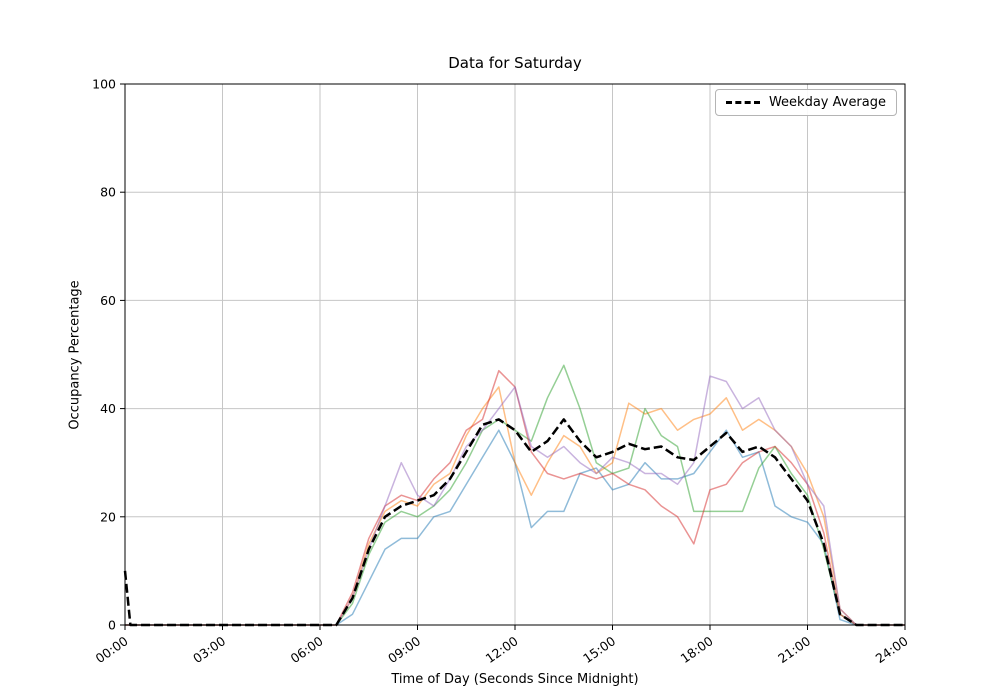 The image size is (1000, 700). Describe the element at coordinates (742, 102) in the screenshot. I see `dashed-line-icon` at that location.